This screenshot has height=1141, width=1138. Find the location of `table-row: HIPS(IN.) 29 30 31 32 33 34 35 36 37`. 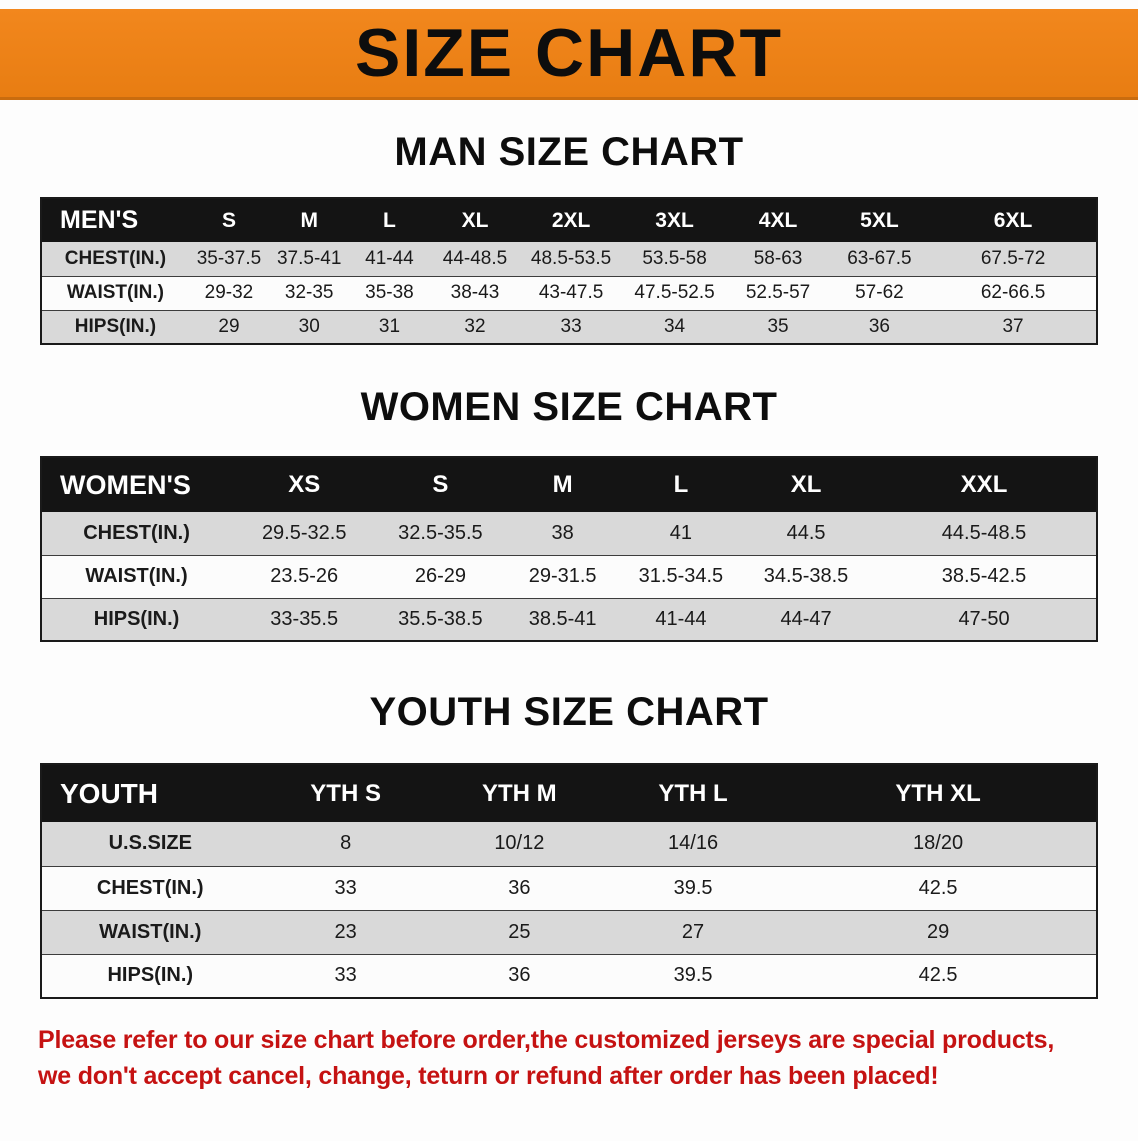

table-row: HIPS(IN.) 29 30 31 32 33 34 35 36 37 is located at coordinates (569, 327).